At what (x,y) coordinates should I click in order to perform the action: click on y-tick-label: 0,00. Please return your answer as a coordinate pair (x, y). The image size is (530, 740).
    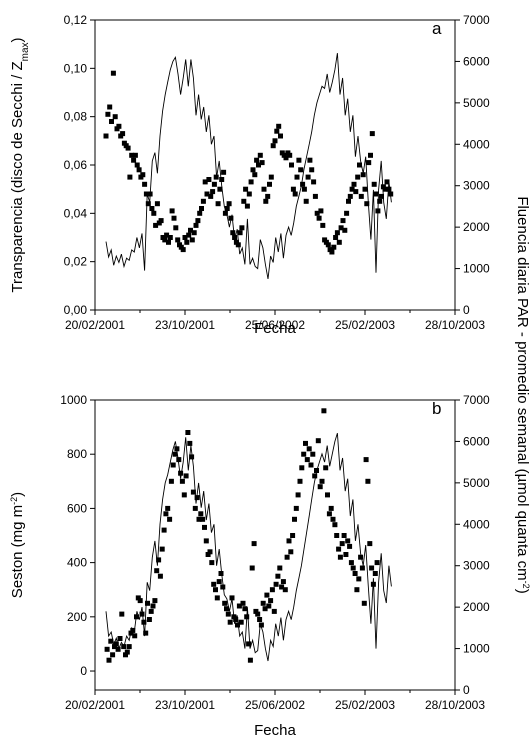
    Looking at the image, I should click on (76, 310).